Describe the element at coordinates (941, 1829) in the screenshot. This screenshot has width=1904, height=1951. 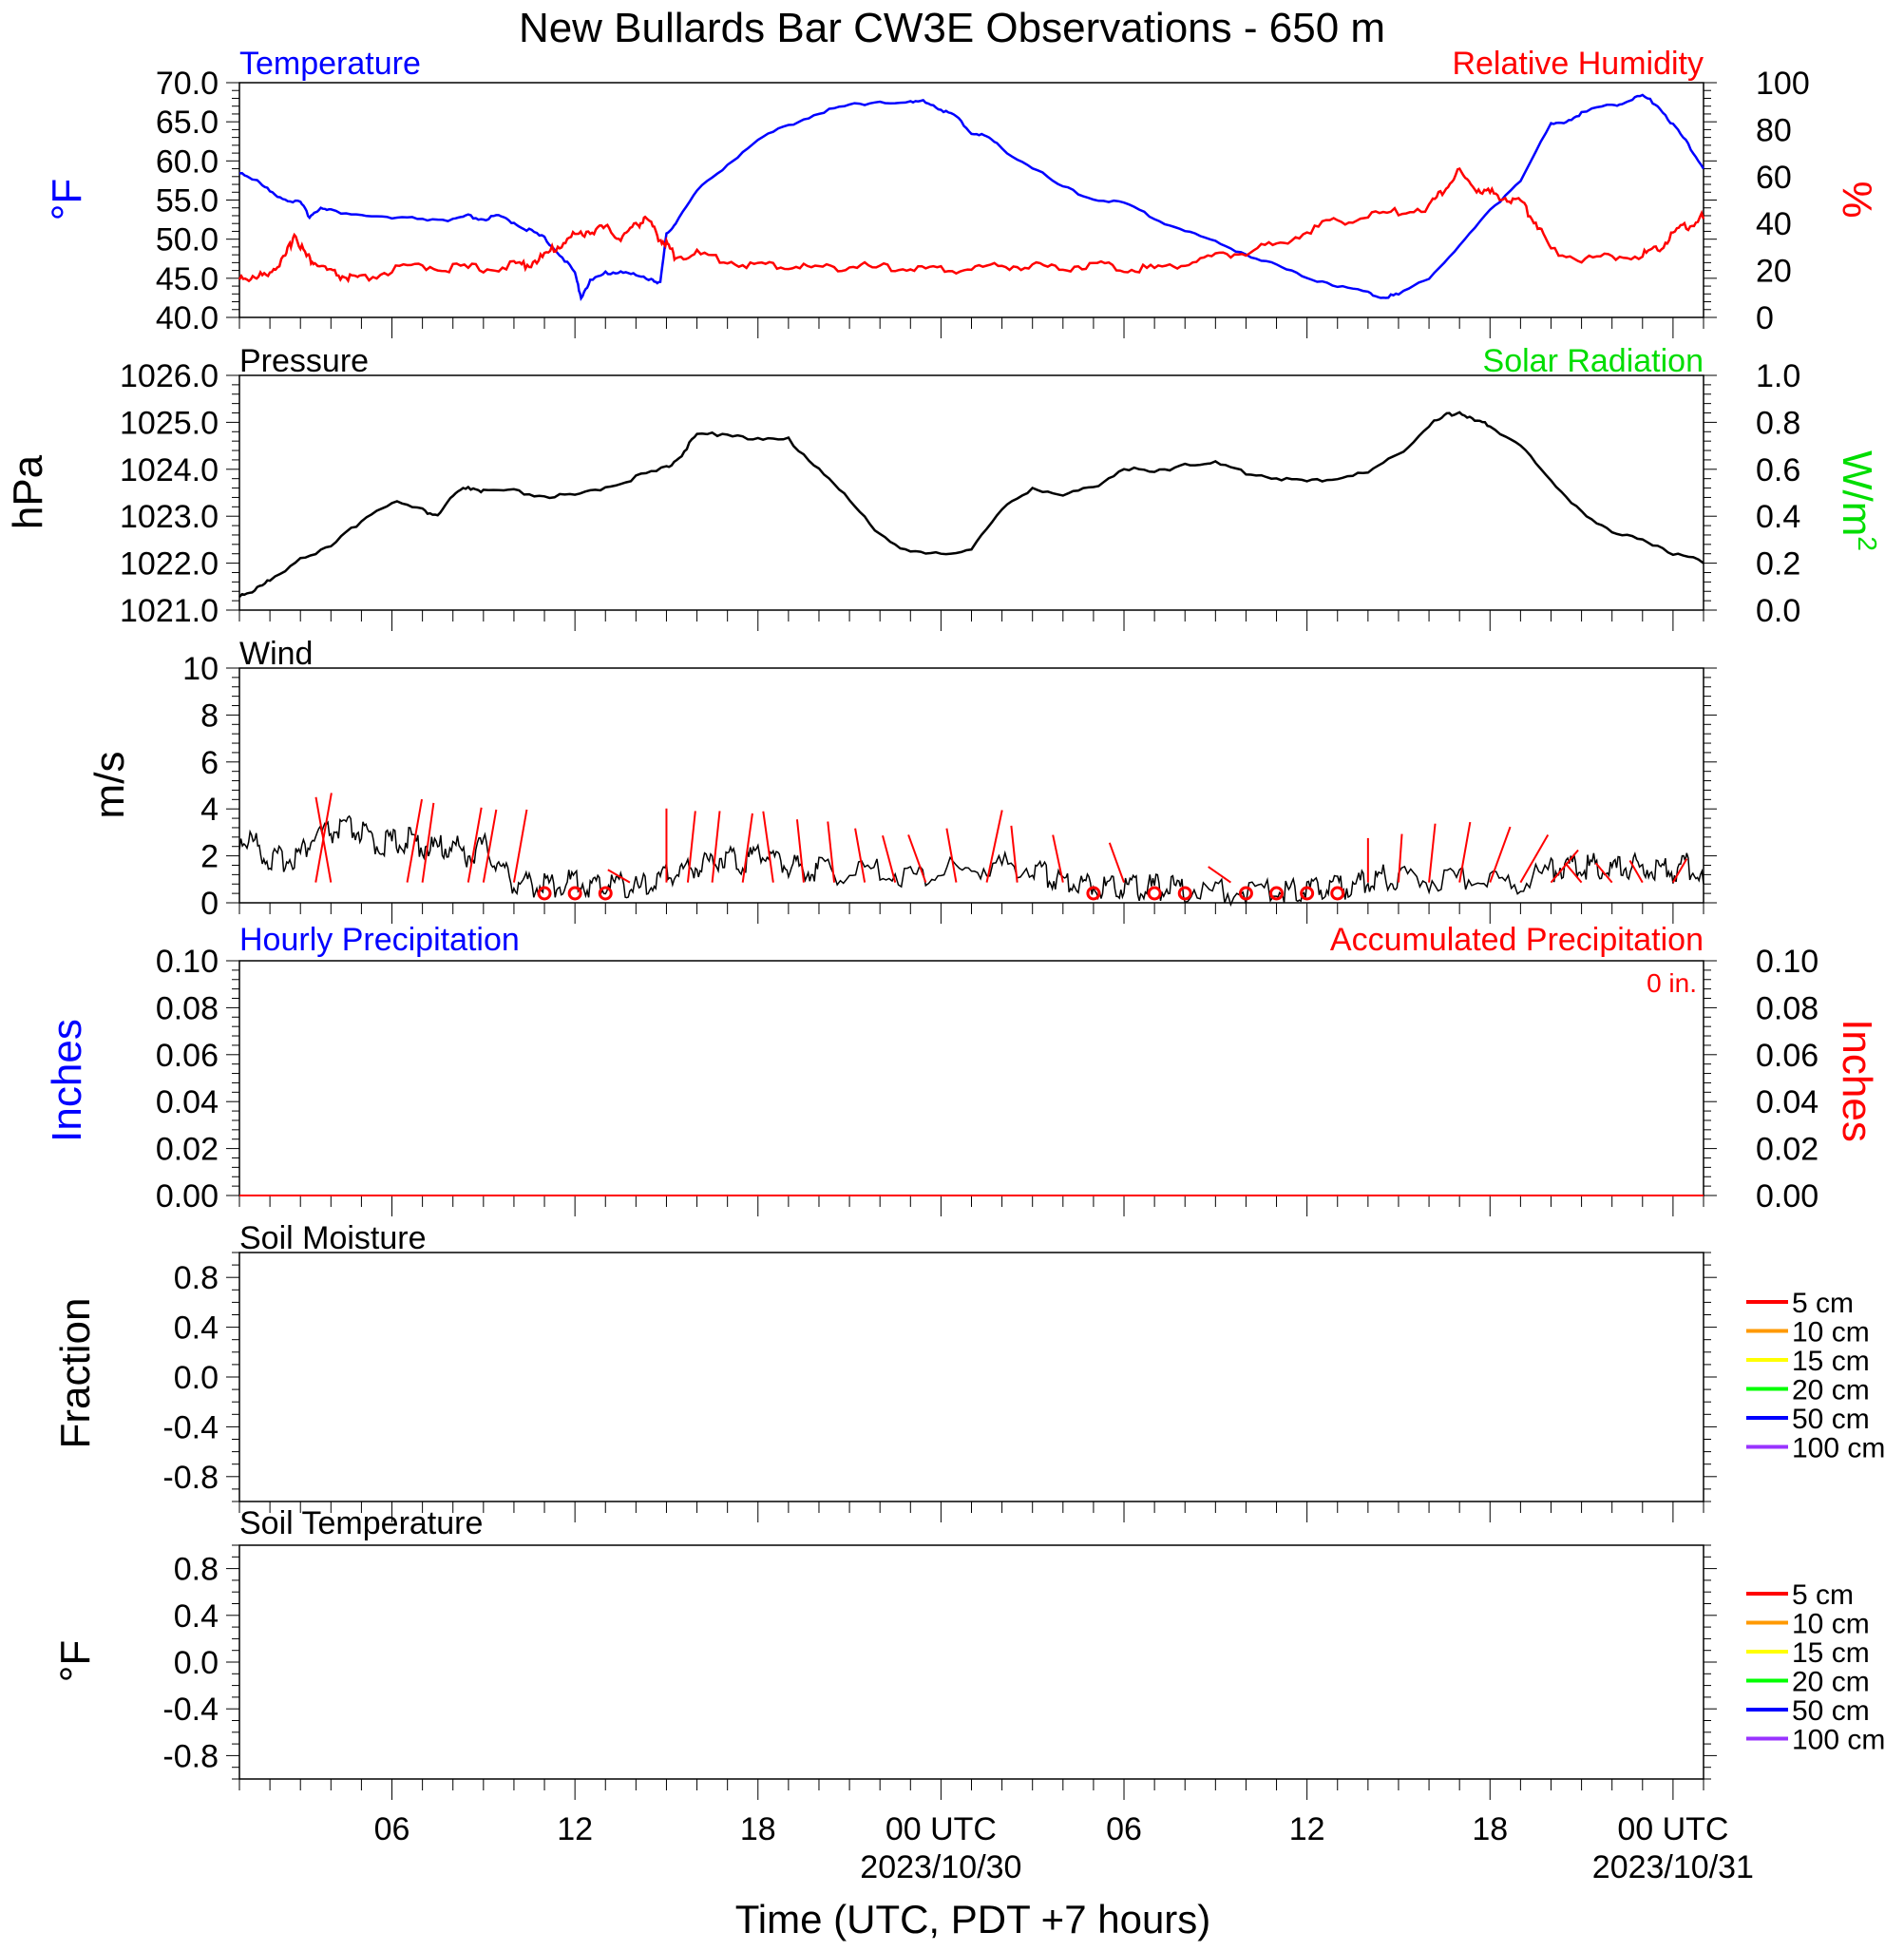
I see `x-tick-label: 00 UTC` at that location.